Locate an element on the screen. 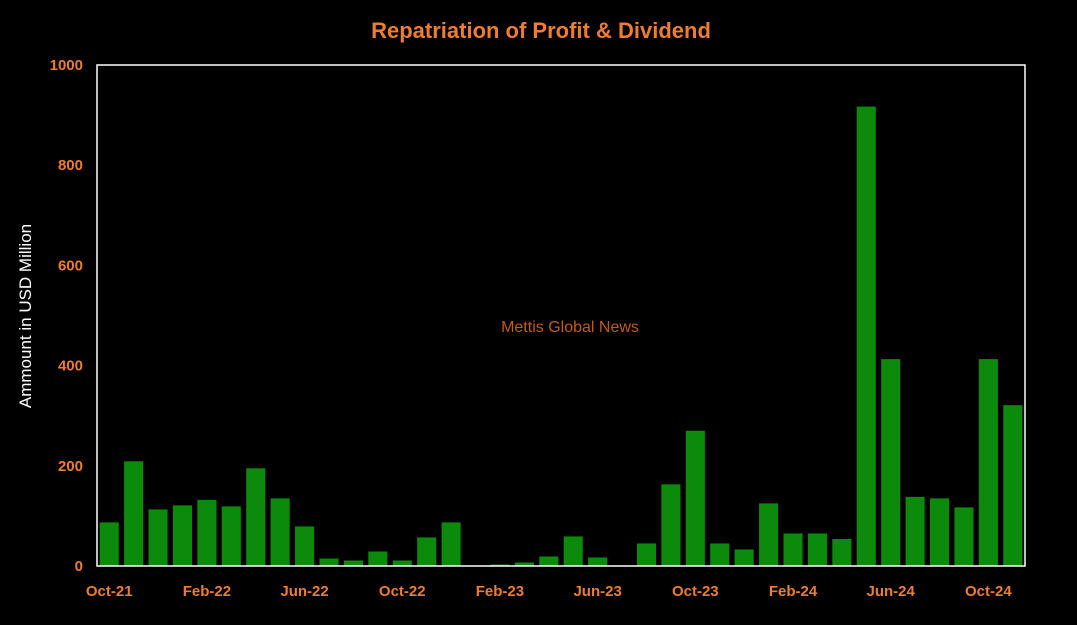 This screenshot has height=625, width=1077. x-tick-label: Oct-22 is located at coordinates (402, 591).